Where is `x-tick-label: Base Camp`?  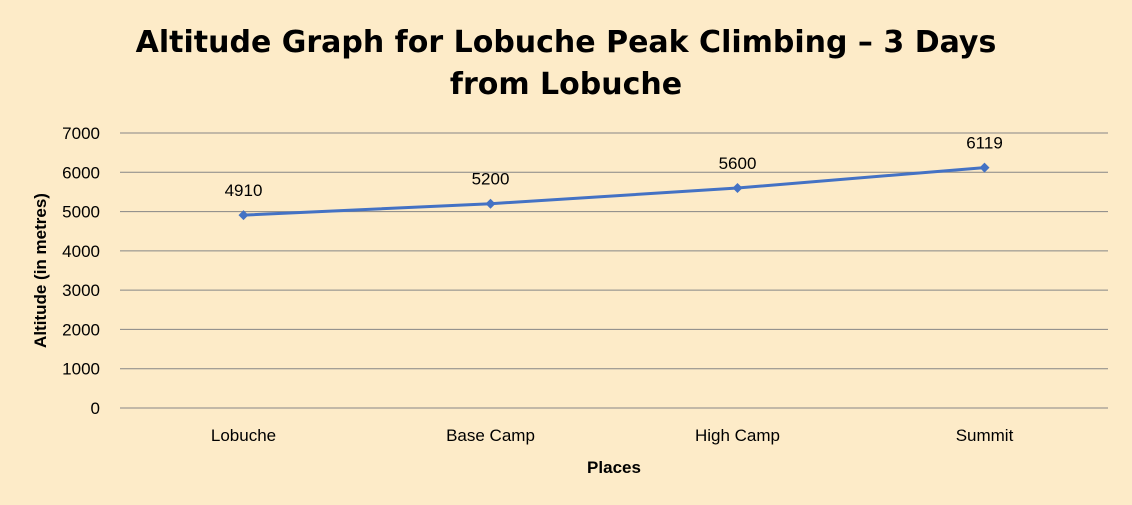
x-tick-label: Base Camp is located at coordinates (490, 435).